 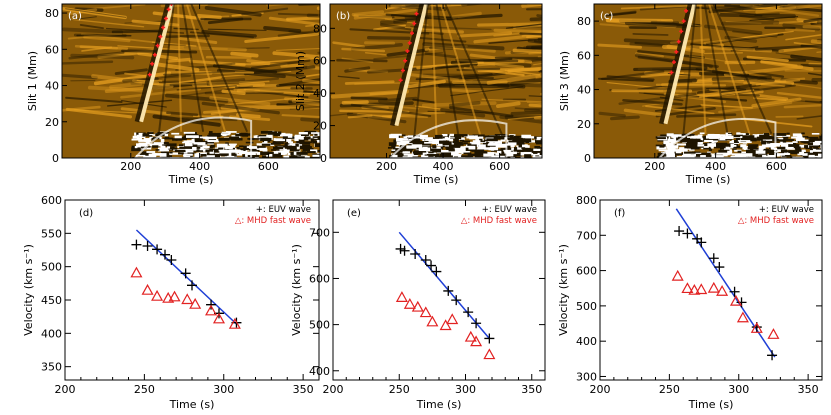 I want to click on td-panel-3: (c) 200 400 600 0 20 40 60 80 Time (s) Slit 3 (Mm), so click(x=690, y=94).